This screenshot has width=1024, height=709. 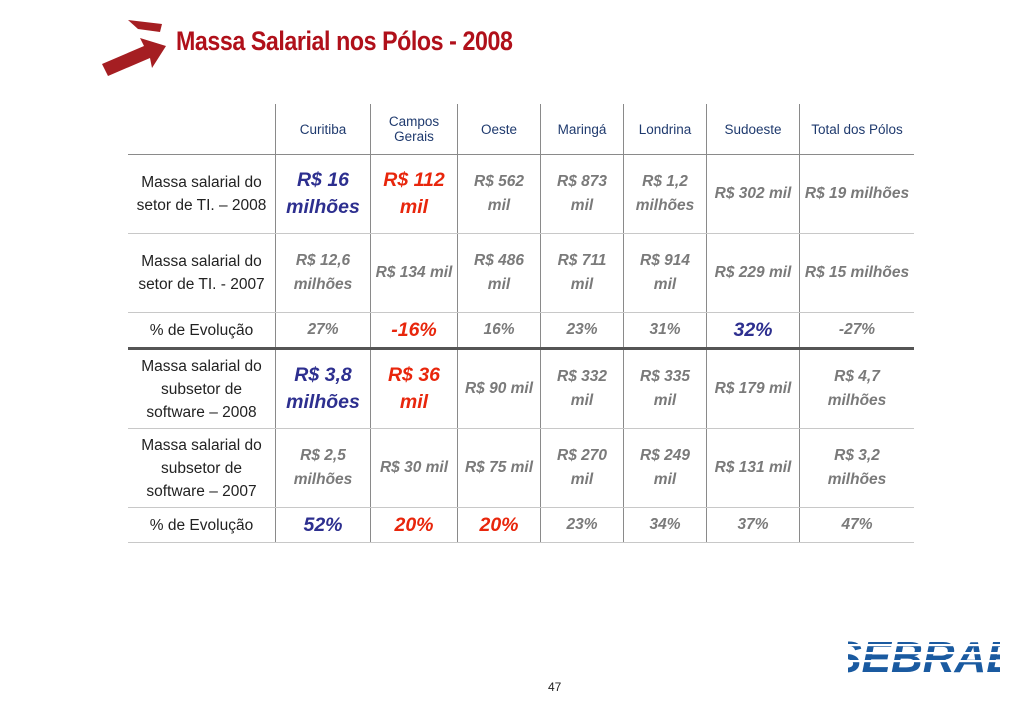 What do you see at coordinates (856, 468) in the screenshot?
I see `table-cell: R$ 3,2 milhões` at bounding box center [856, 468].